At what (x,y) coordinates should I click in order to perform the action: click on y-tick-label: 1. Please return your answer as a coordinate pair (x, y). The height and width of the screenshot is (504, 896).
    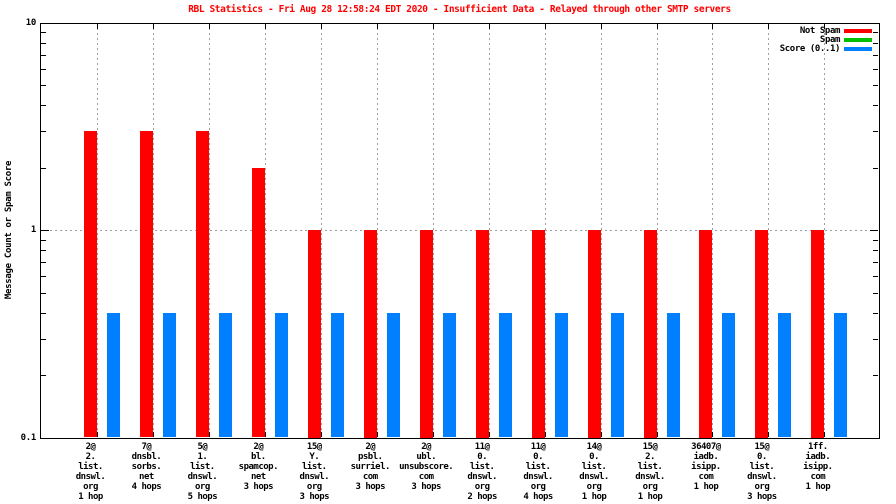
    Looking at the image, I should click on (33, 230).